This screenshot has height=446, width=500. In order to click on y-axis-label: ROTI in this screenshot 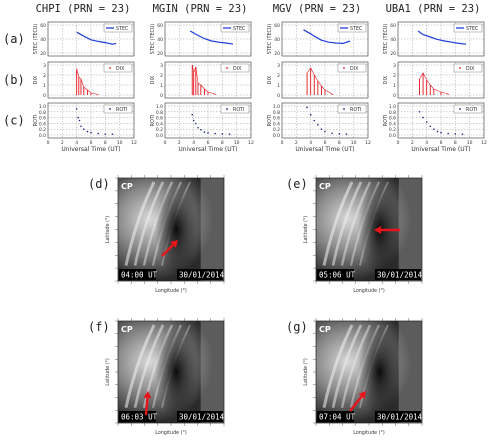, I will do `click(153, 120)`.